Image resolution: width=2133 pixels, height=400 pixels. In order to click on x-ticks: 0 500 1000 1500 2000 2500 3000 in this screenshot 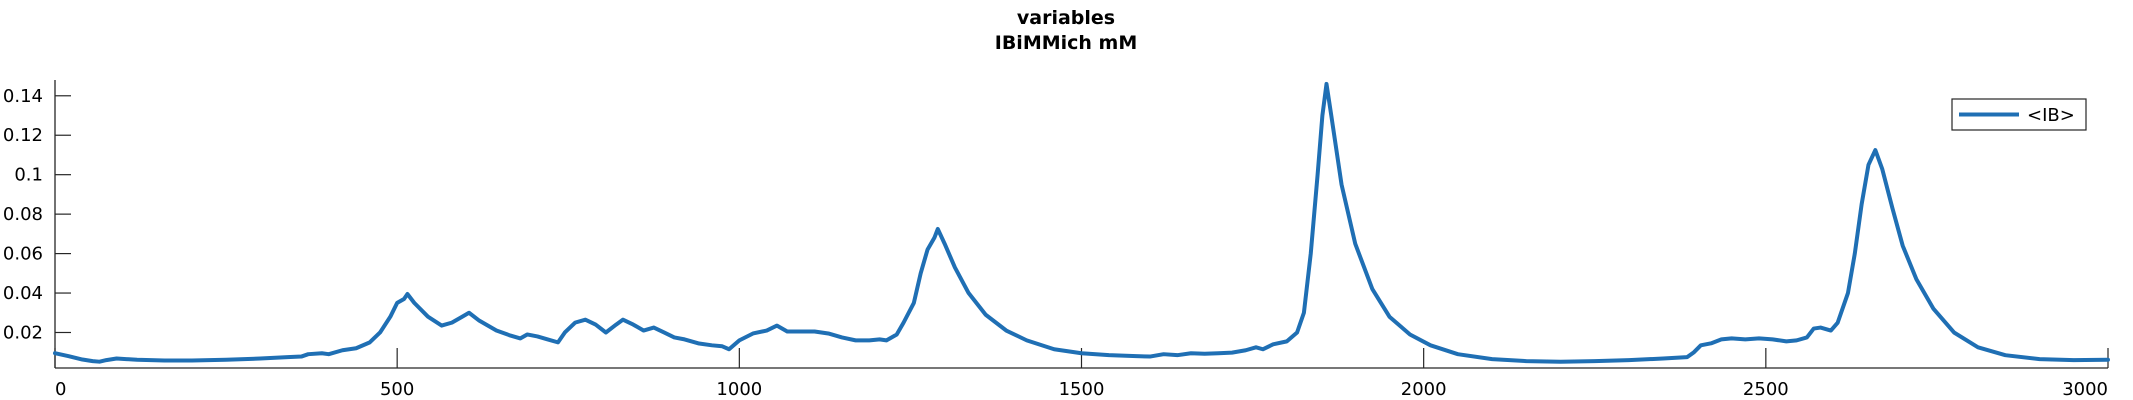, I will do `click(1081, 374)`.